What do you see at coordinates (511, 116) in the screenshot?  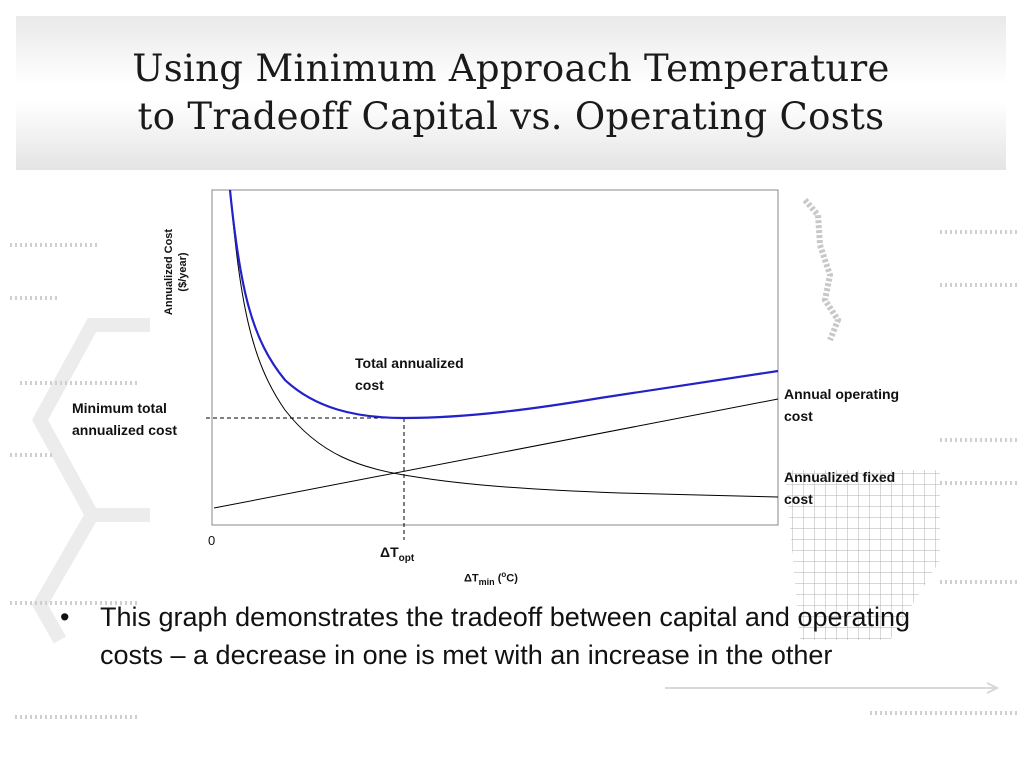 I see `slide-title-line-2: to Tradeoff Capital vs. Operating Costs` at bounding box center [511, 116].